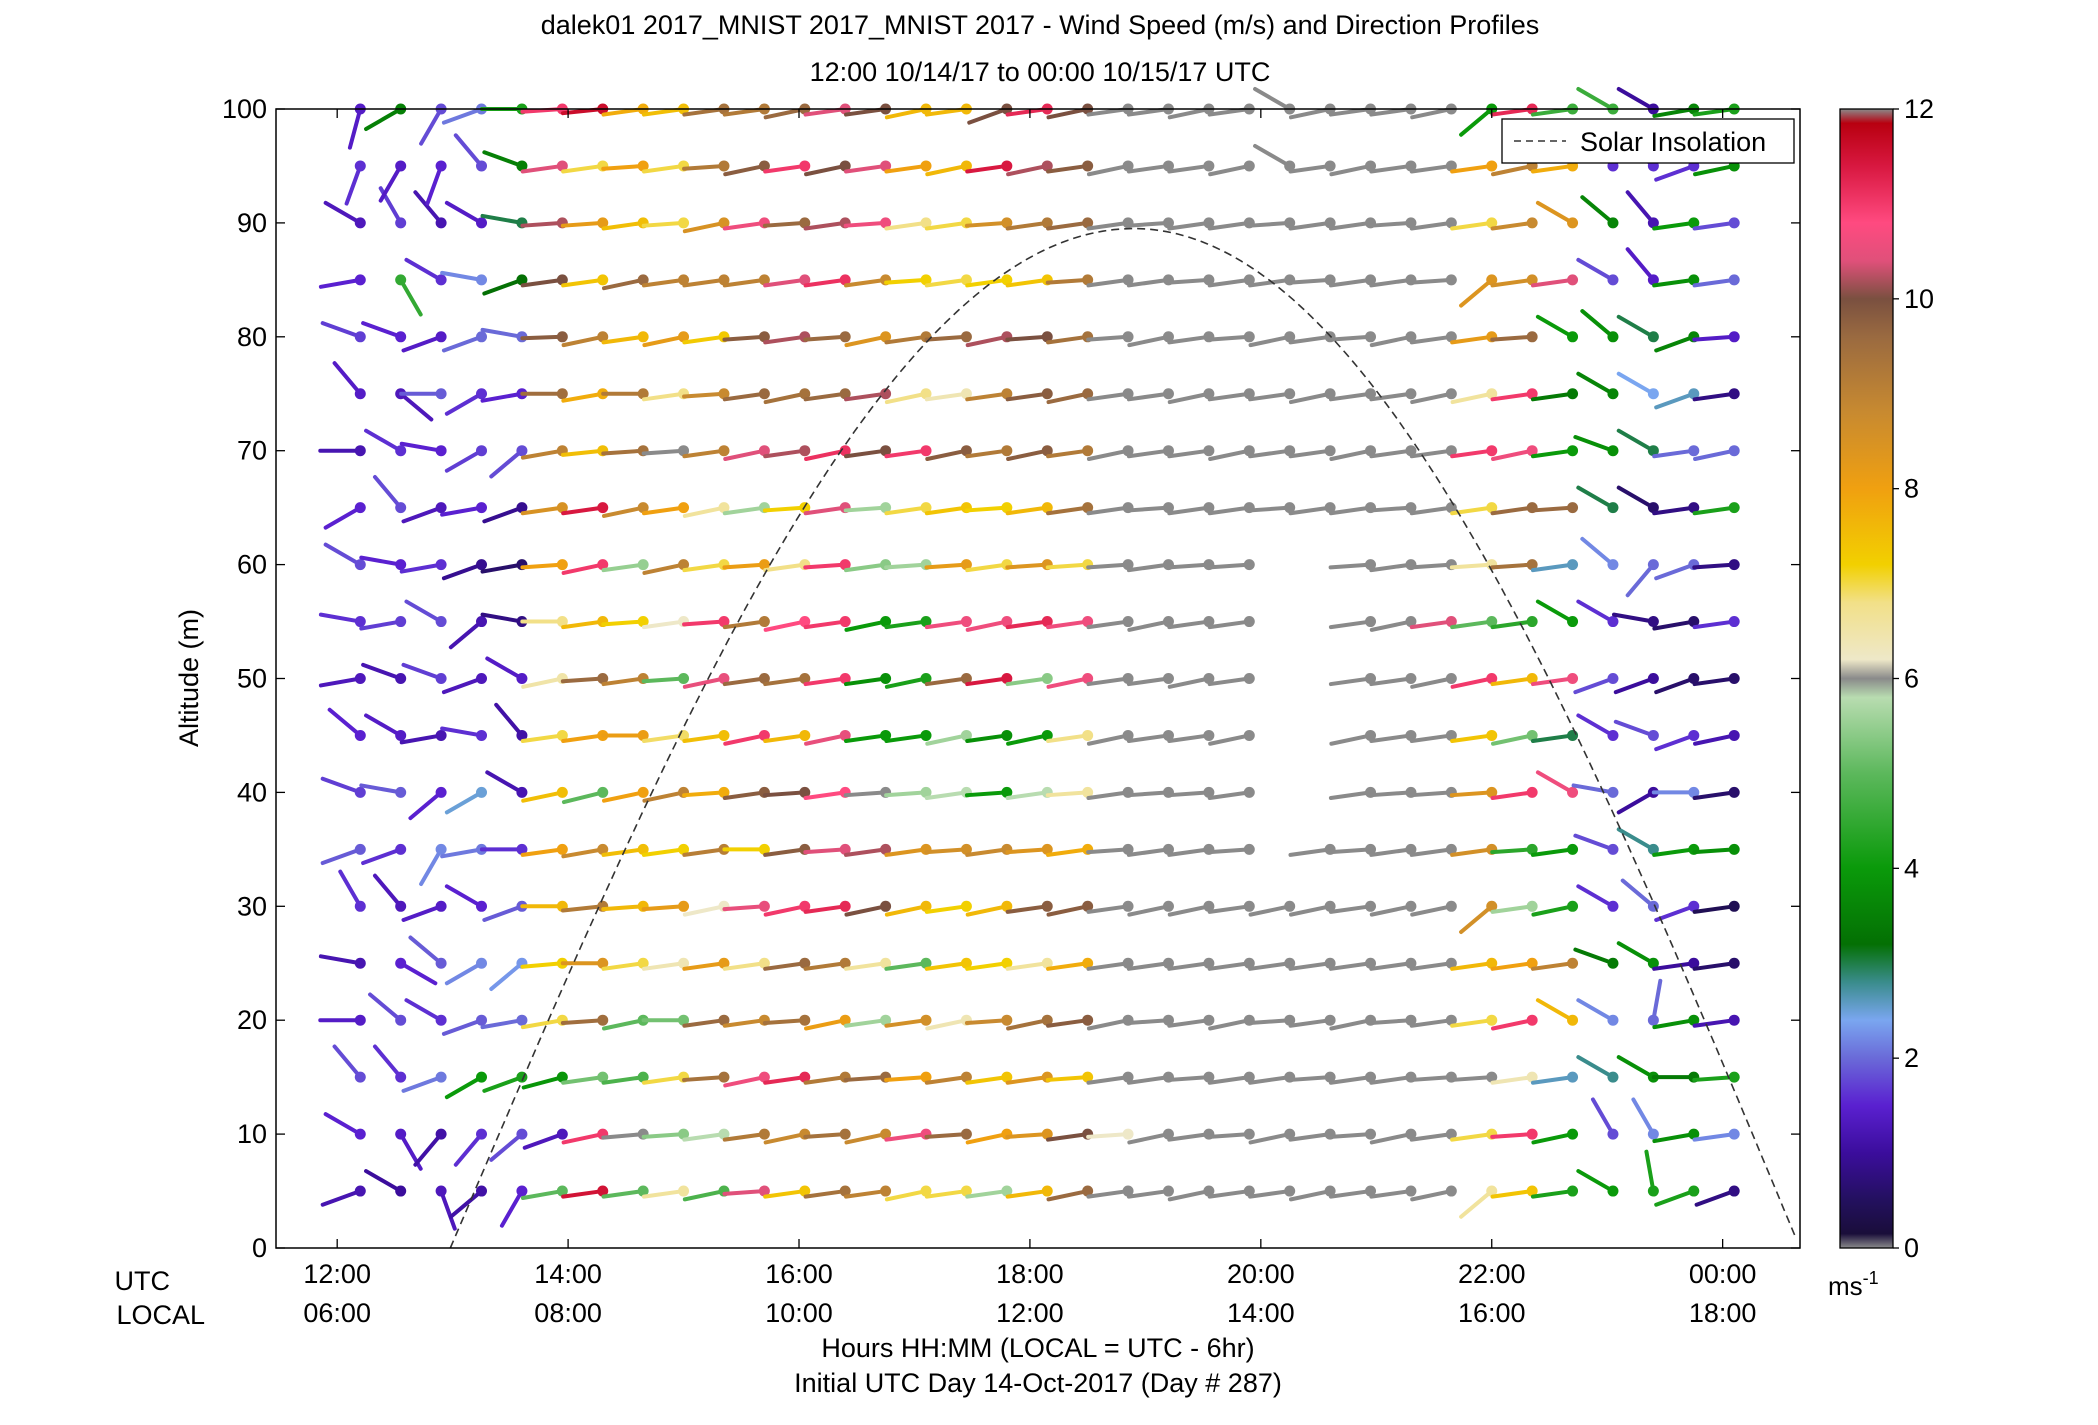  Describe the element at coordinates (1853, 1284) in the screenshot. I see `colorbar-unit: ms-1` at that location.